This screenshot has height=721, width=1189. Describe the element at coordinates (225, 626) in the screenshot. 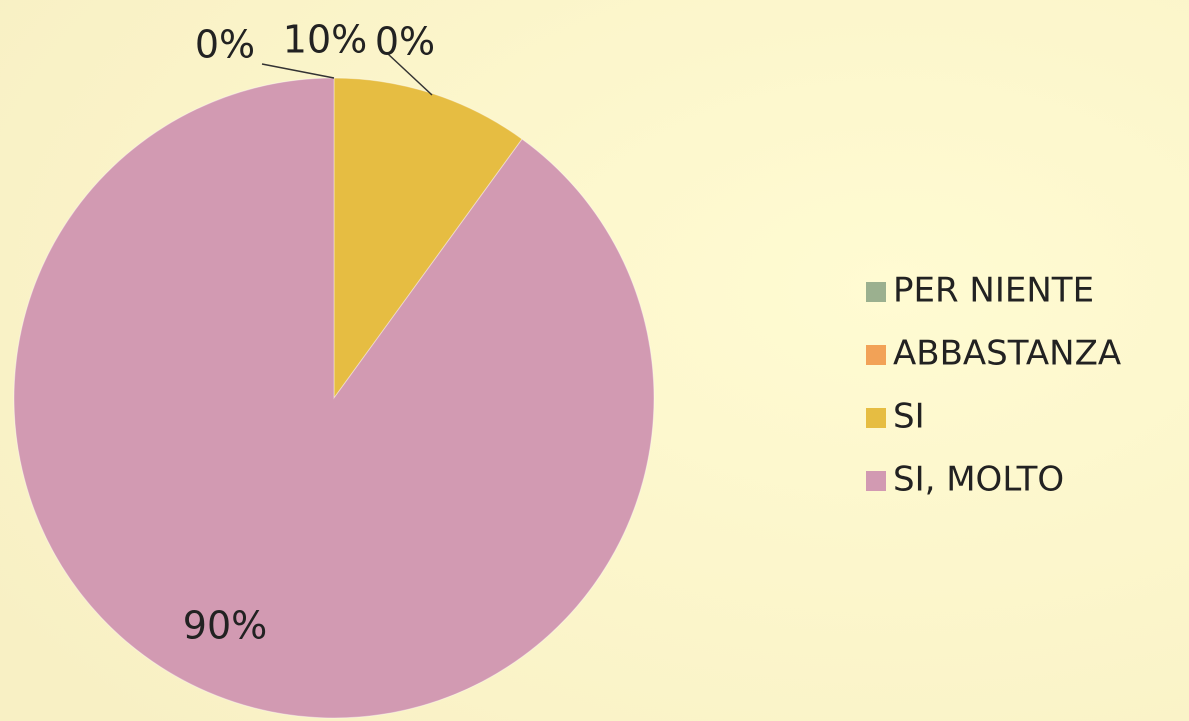

I see `data-label: 90%` at that location.